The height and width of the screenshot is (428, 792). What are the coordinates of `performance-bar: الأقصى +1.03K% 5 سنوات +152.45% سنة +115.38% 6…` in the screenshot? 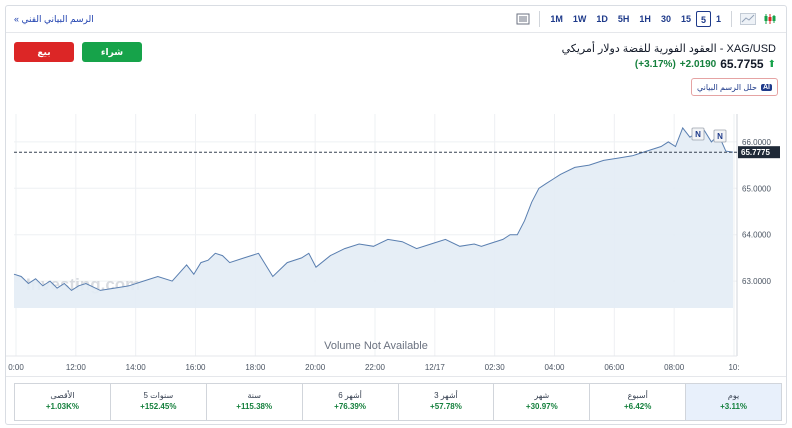 It's located at (398, 402).